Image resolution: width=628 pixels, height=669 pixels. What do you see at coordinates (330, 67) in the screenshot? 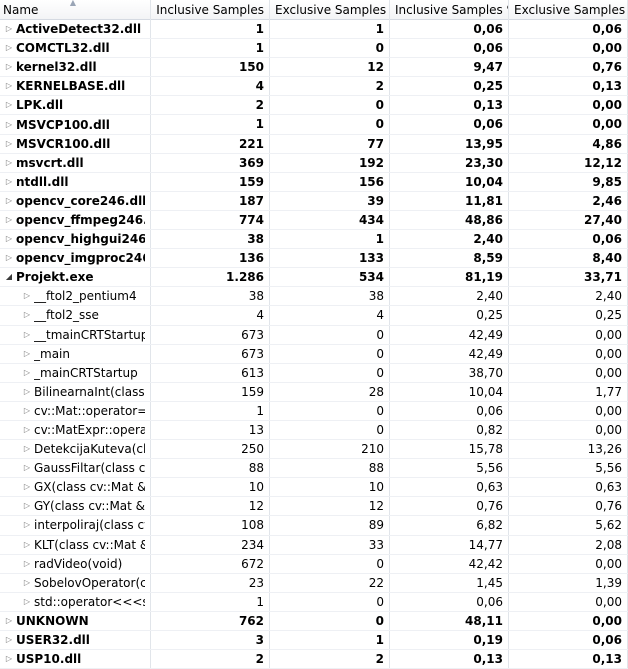
I see `exclusive-samples-cell: 12` at bounding box center [330, 67].